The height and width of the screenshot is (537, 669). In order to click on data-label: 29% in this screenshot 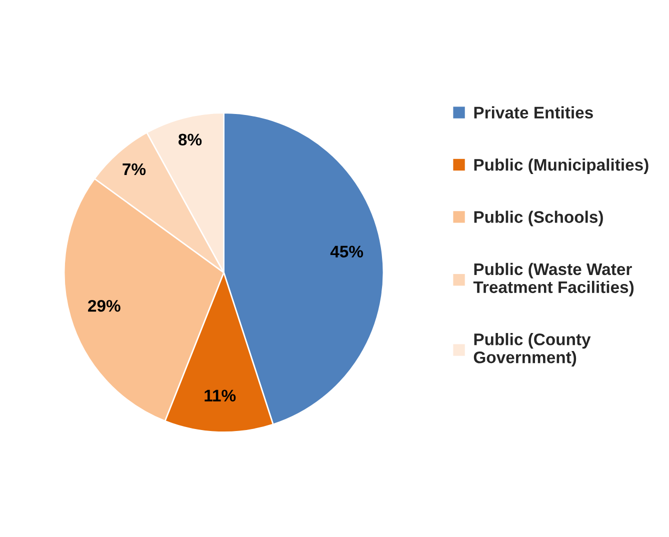, I will do `click(104, 306)`.